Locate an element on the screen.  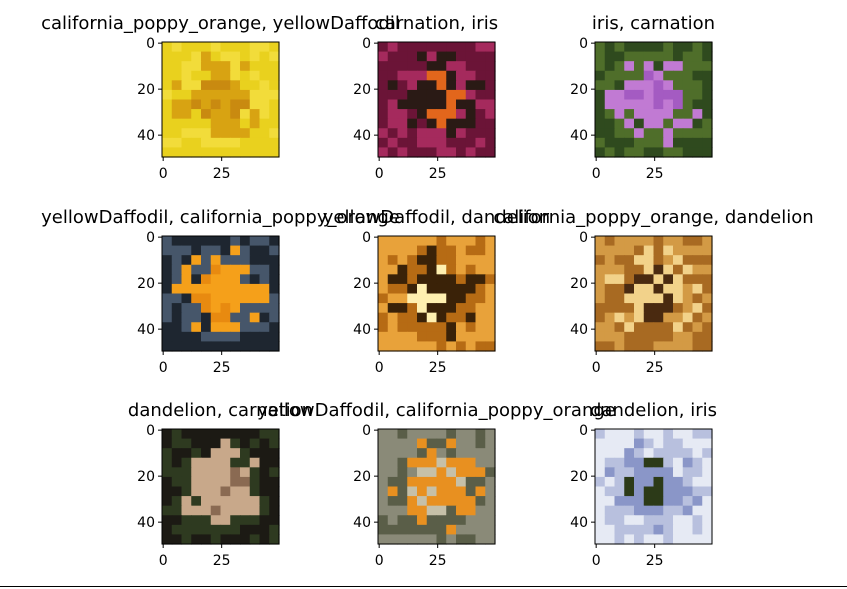
subplot-7: dandelion, carnation 0 20 40 0 25 is located at coordinates (220, 484).